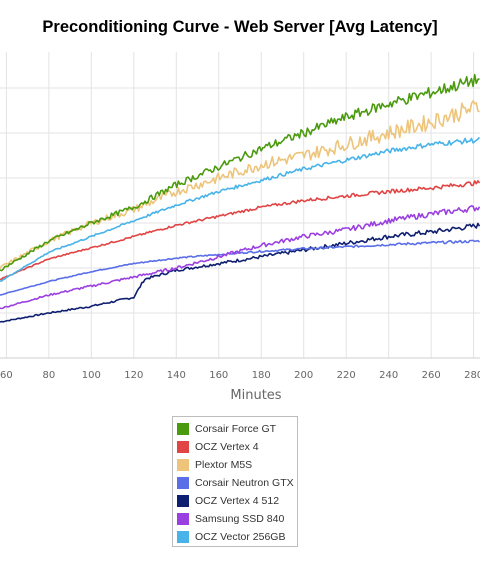  What do you see at coordinates (218, 375) in the screenshot?
I see `x-tick-label-5: 160` at bounding box center [218, 375].